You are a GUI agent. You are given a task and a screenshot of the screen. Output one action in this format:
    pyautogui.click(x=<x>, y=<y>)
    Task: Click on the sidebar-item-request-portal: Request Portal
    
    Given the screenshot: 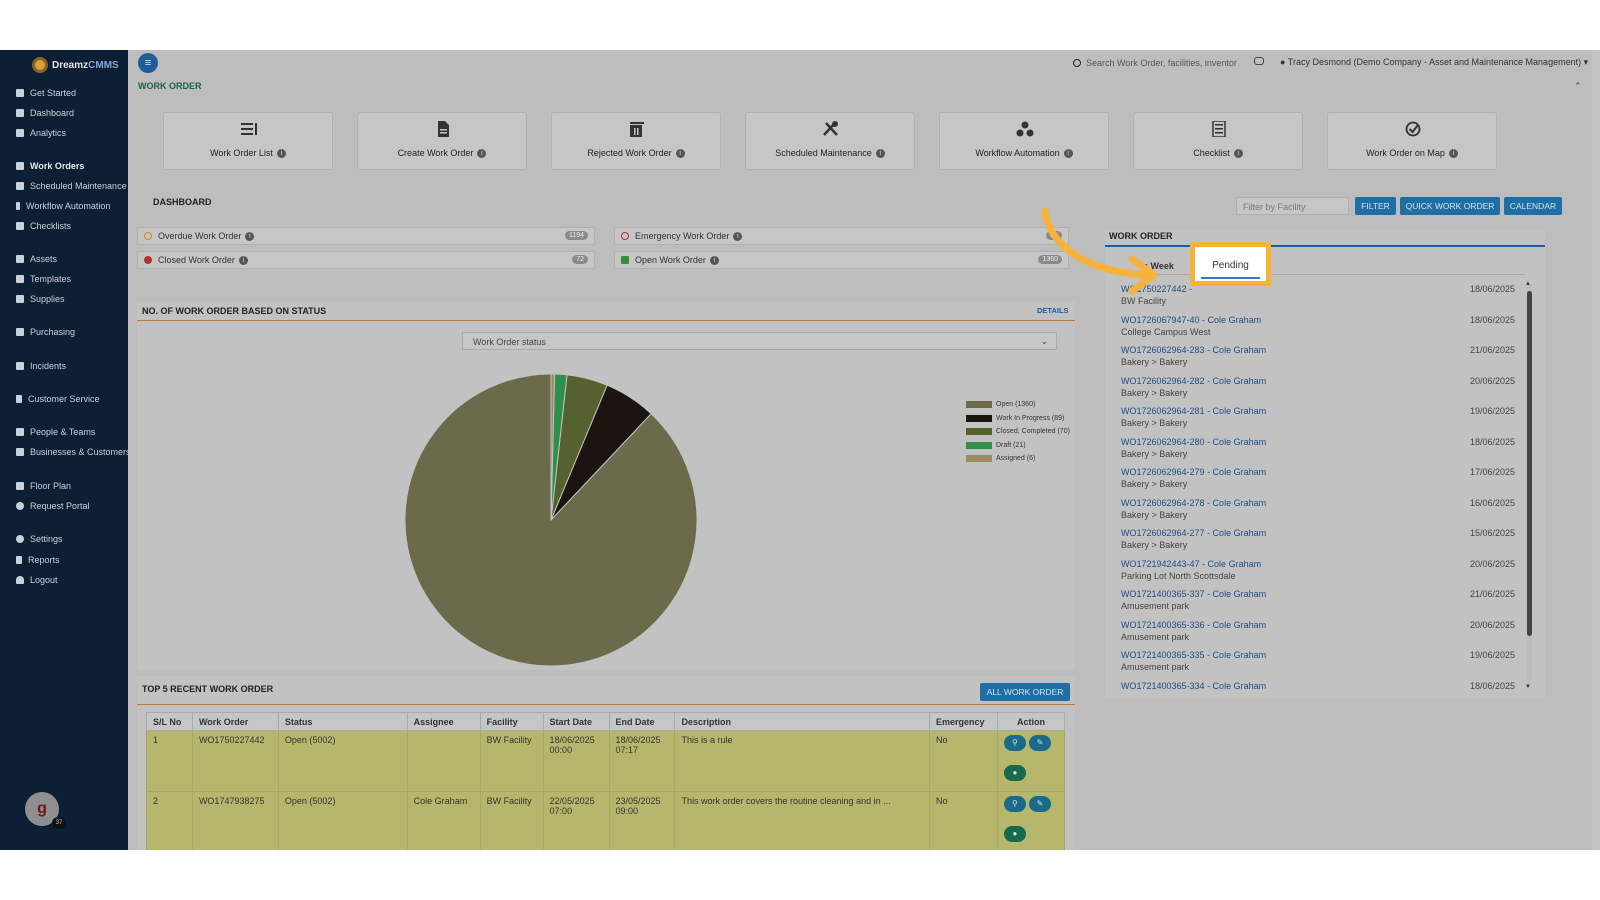 What is the action you would take?
    pyautogui.click(x=53, y=506)
    